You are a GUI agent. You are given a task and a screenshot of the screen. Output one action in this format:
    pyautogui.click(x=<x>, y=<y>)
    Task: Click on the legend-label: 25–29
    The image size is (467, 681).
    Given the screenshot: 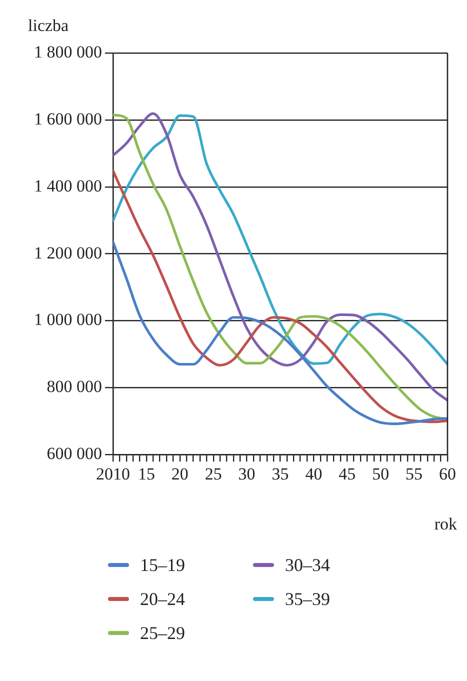 What is the action you would take?
    pyautogui.click(x=162, y=633)
    